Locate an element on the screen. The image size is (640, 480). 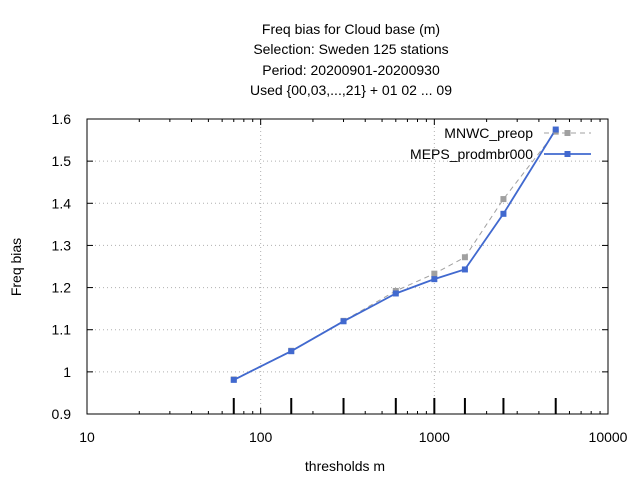
legend-label: MEPS_prodmbr000 is located at coordinates (471, 154).